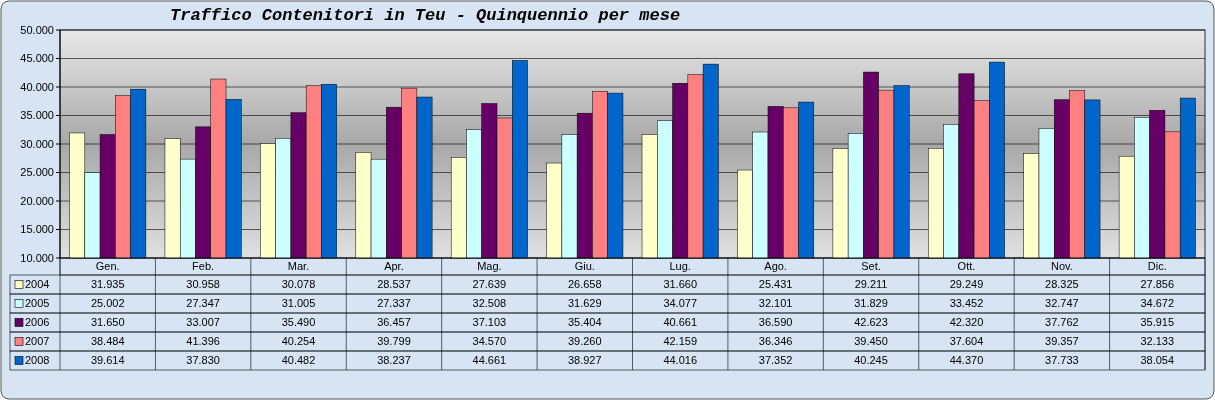  I want to click on legend-label: 2008, so click(37, 360).